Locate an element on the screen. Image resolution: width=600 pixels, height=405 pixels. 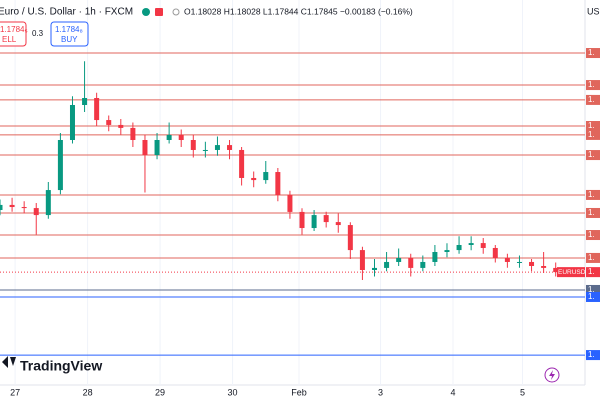
spread: 0.3 is located at coordinates (38, 33).